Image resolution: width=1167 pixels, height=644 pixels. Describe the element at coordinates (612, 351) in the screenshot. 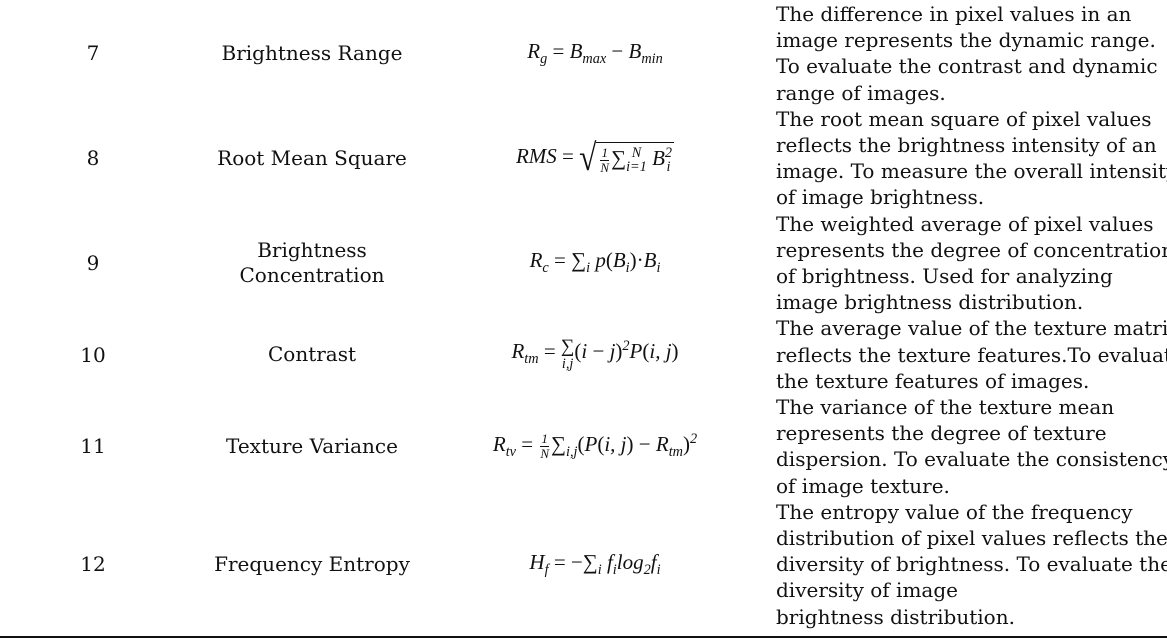

I see `formula-symbol: j` at that location.